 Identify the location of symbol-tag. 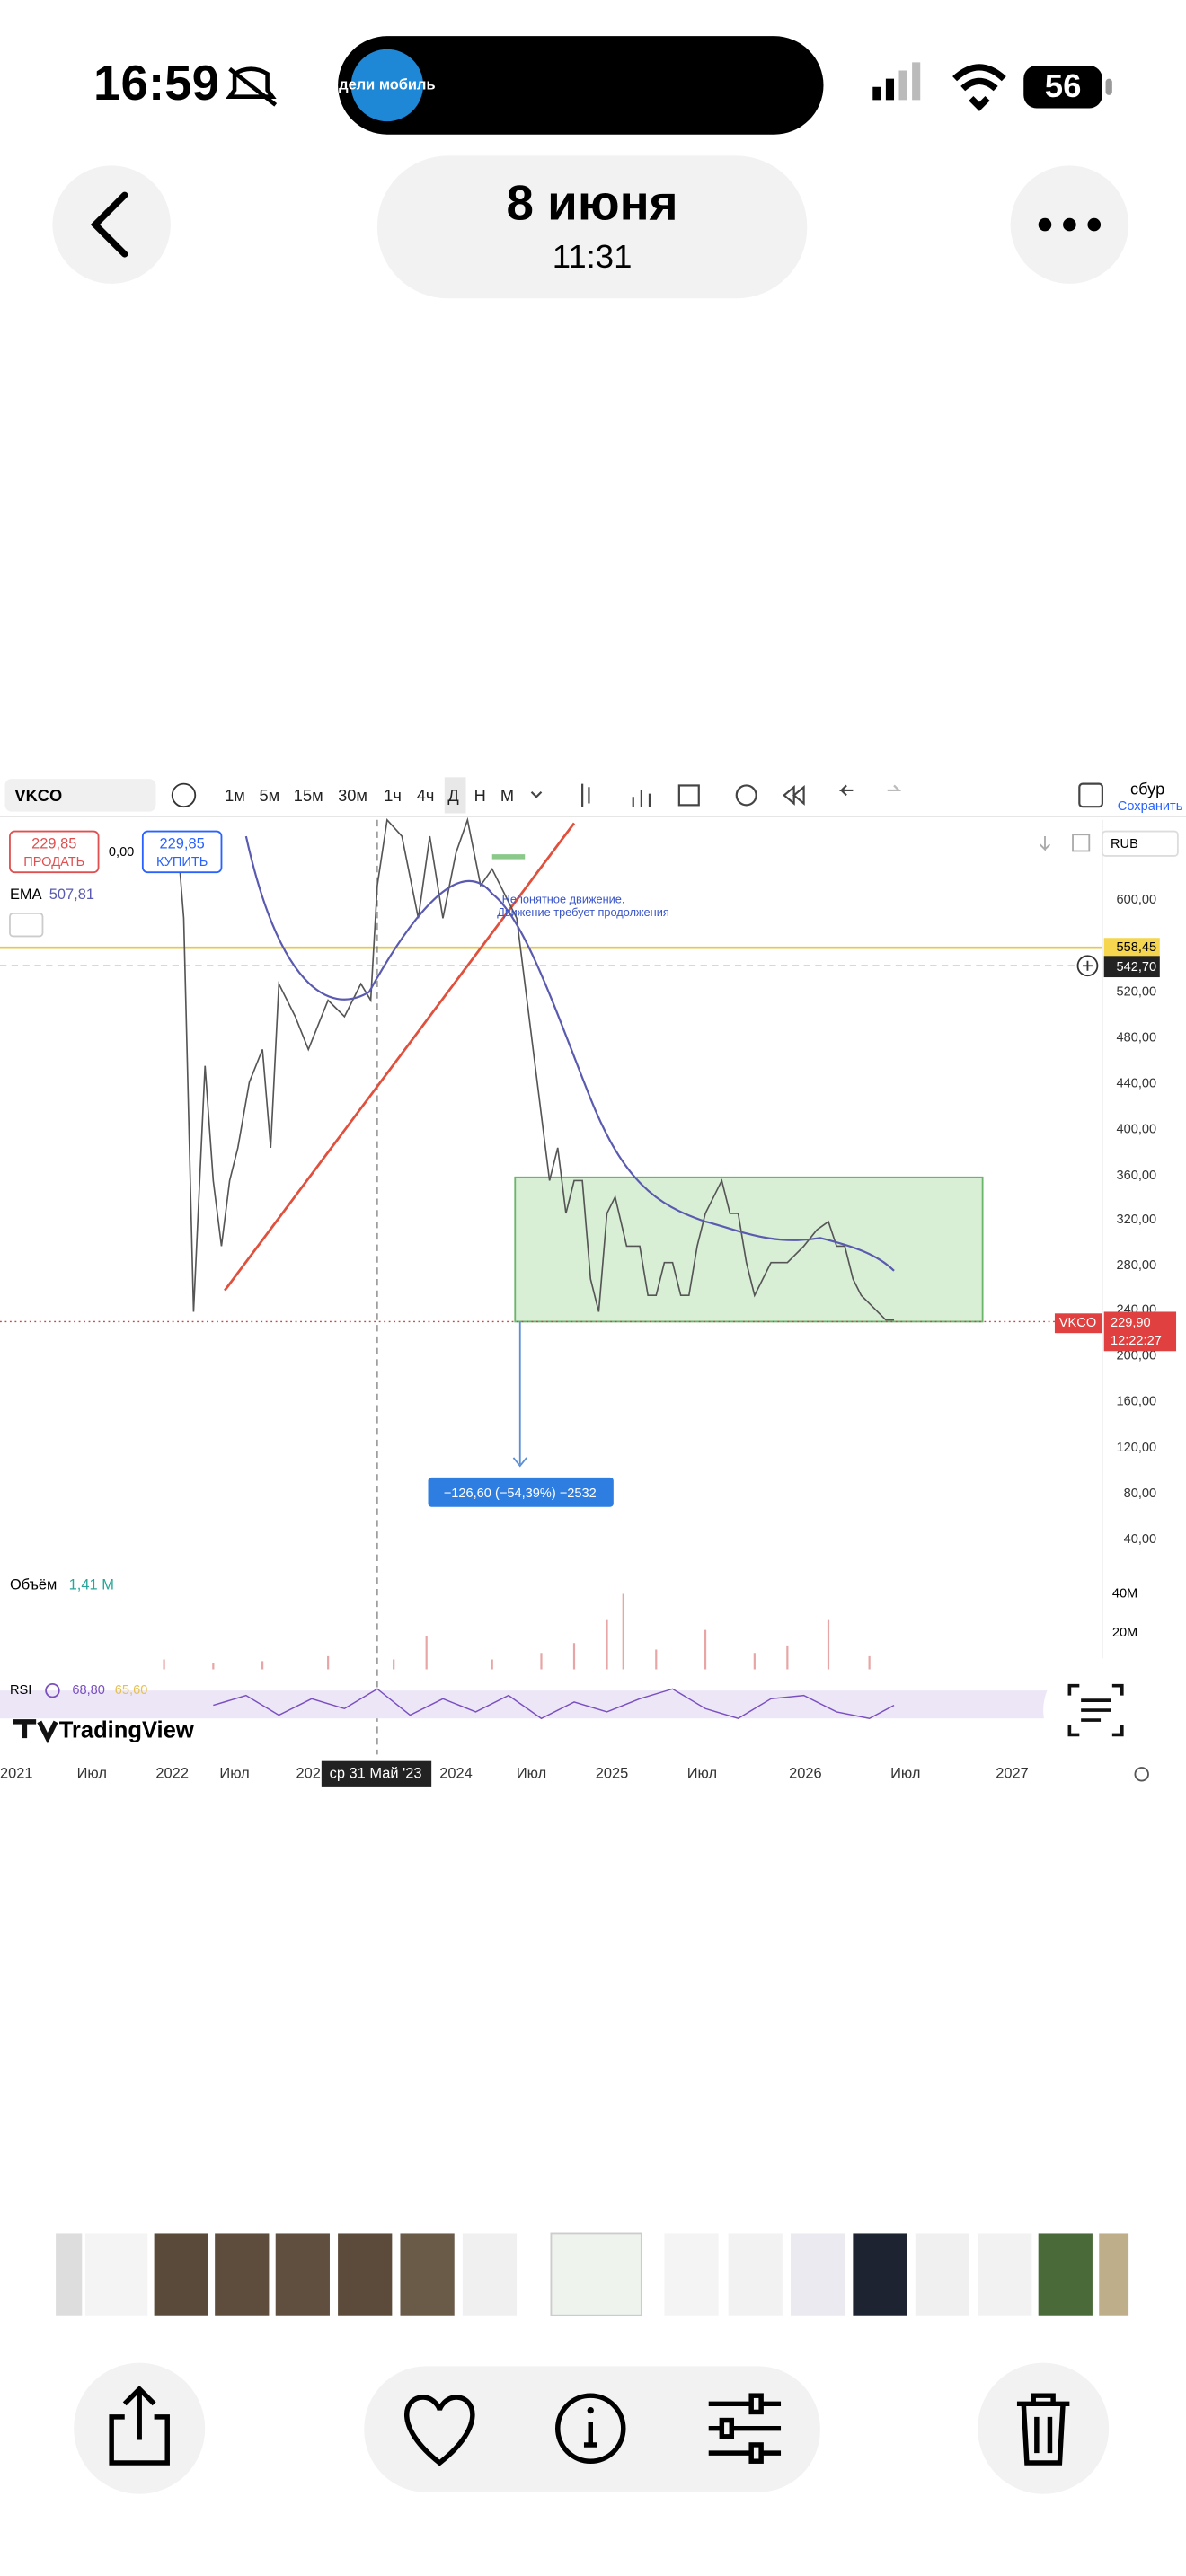
(1078, 1323).